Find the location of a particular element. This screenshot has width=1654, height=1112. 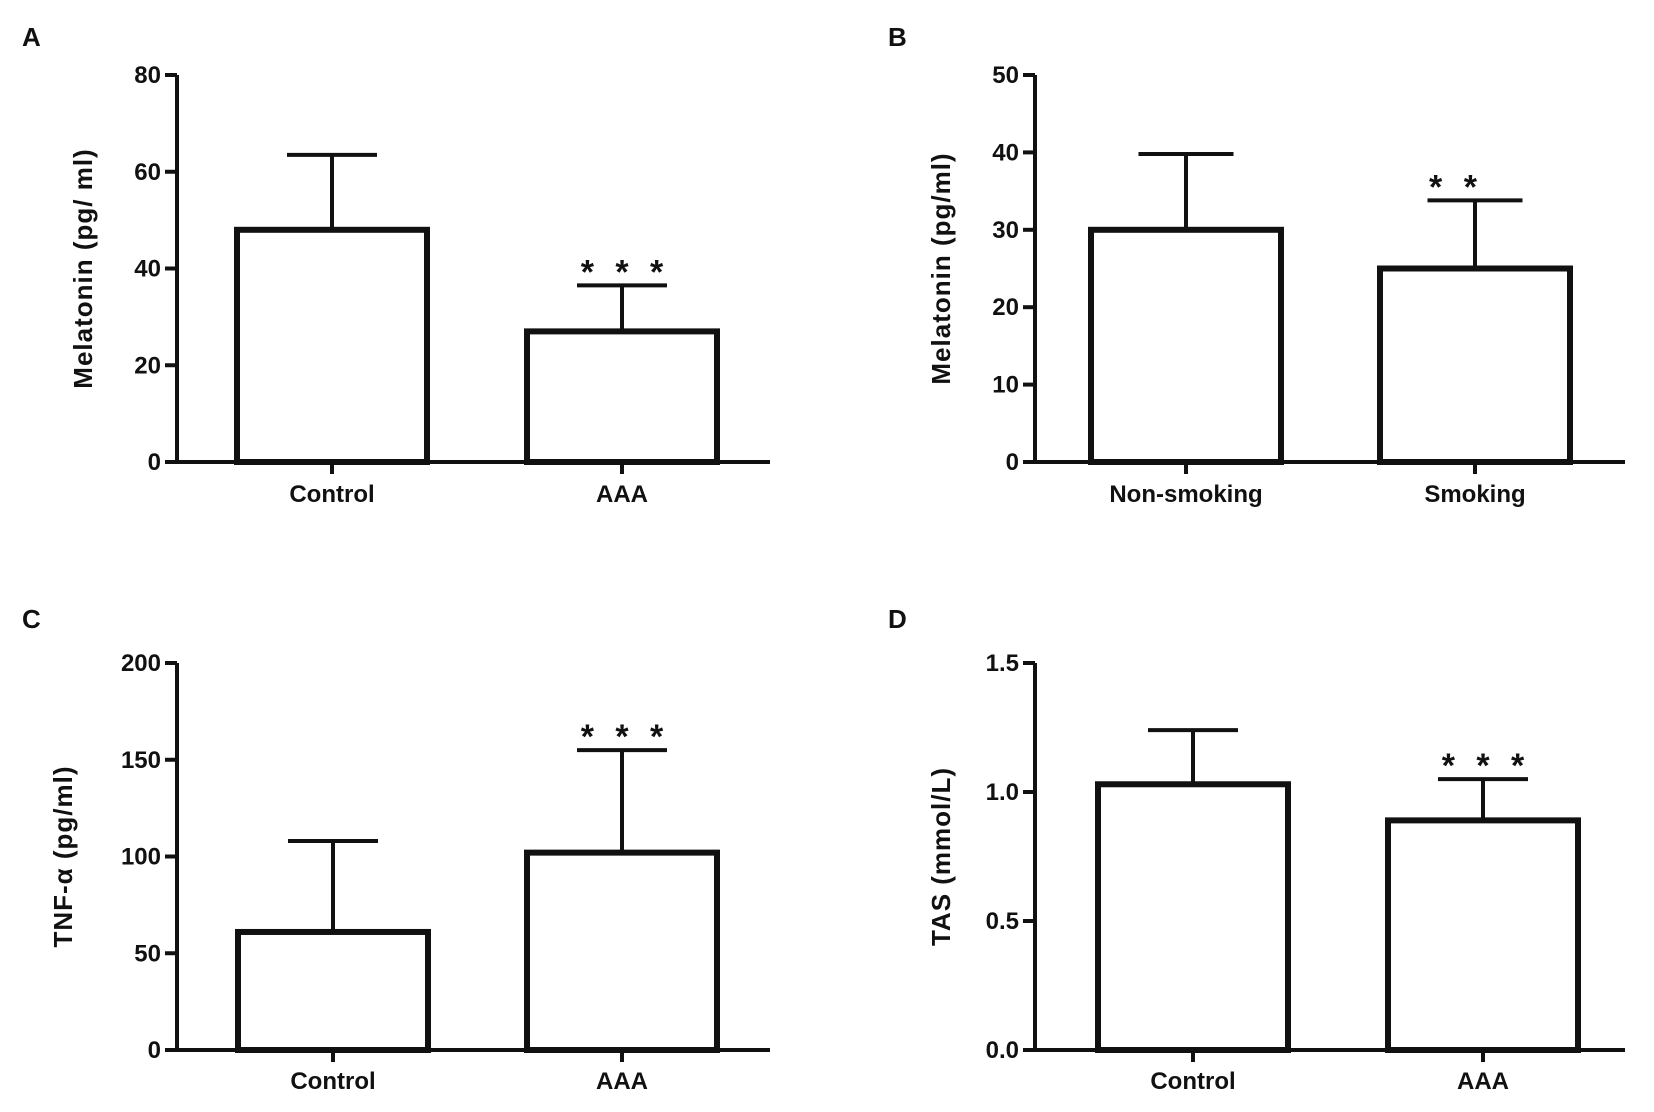

y-tick-label: 100 is located at coordinates (141, 857).